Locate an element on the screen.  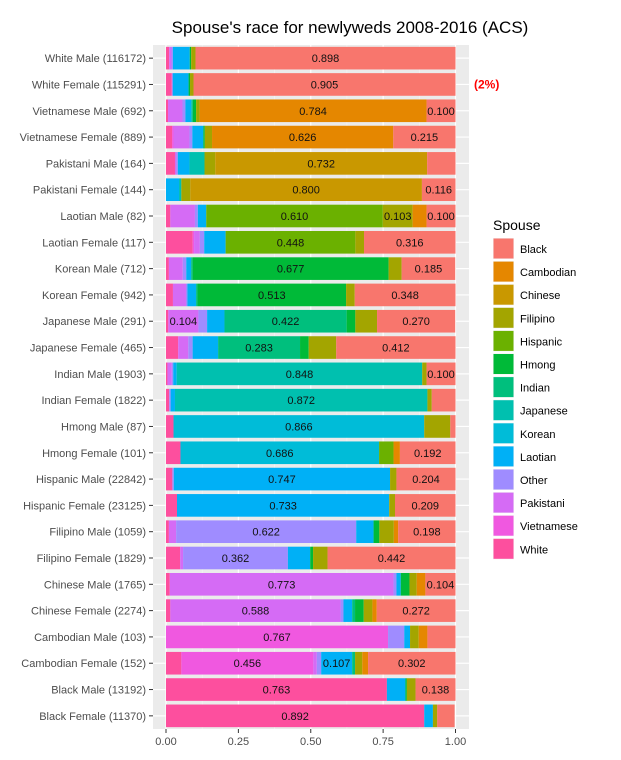
legend-label: Chinese is located at coordinates (540, 296).